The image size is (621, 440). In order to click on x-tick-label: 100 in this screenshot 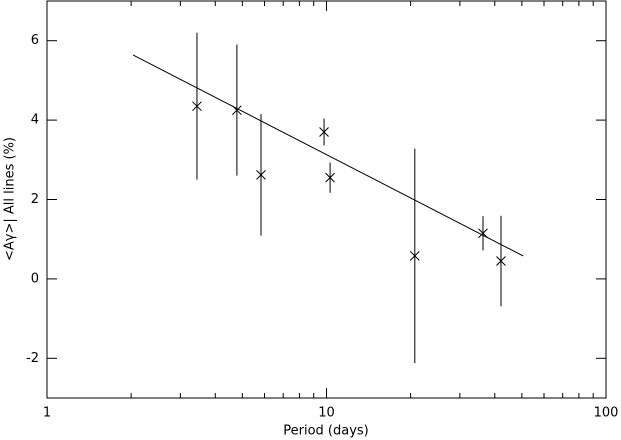, I will do `click(606, 413)`.